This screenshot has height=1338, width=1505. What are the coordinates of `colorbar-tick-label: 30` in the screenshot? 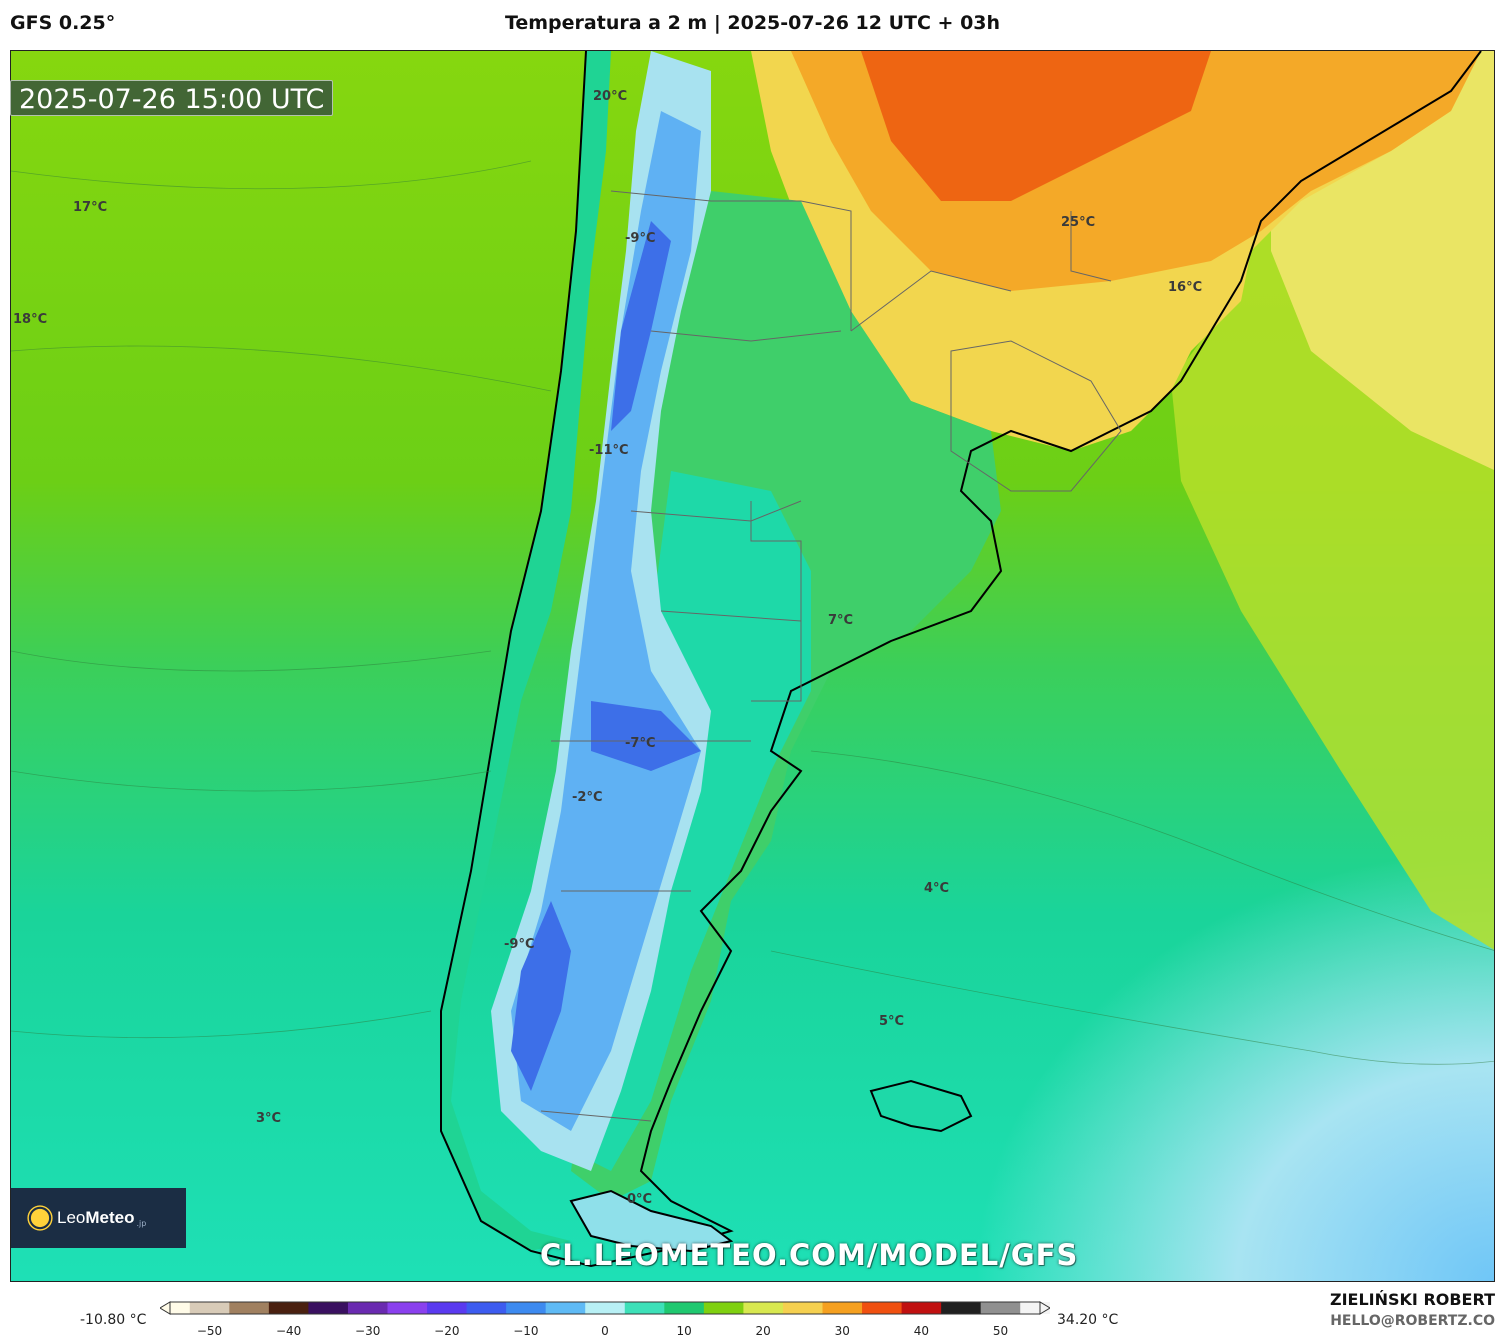 It's located at (842, 1331).